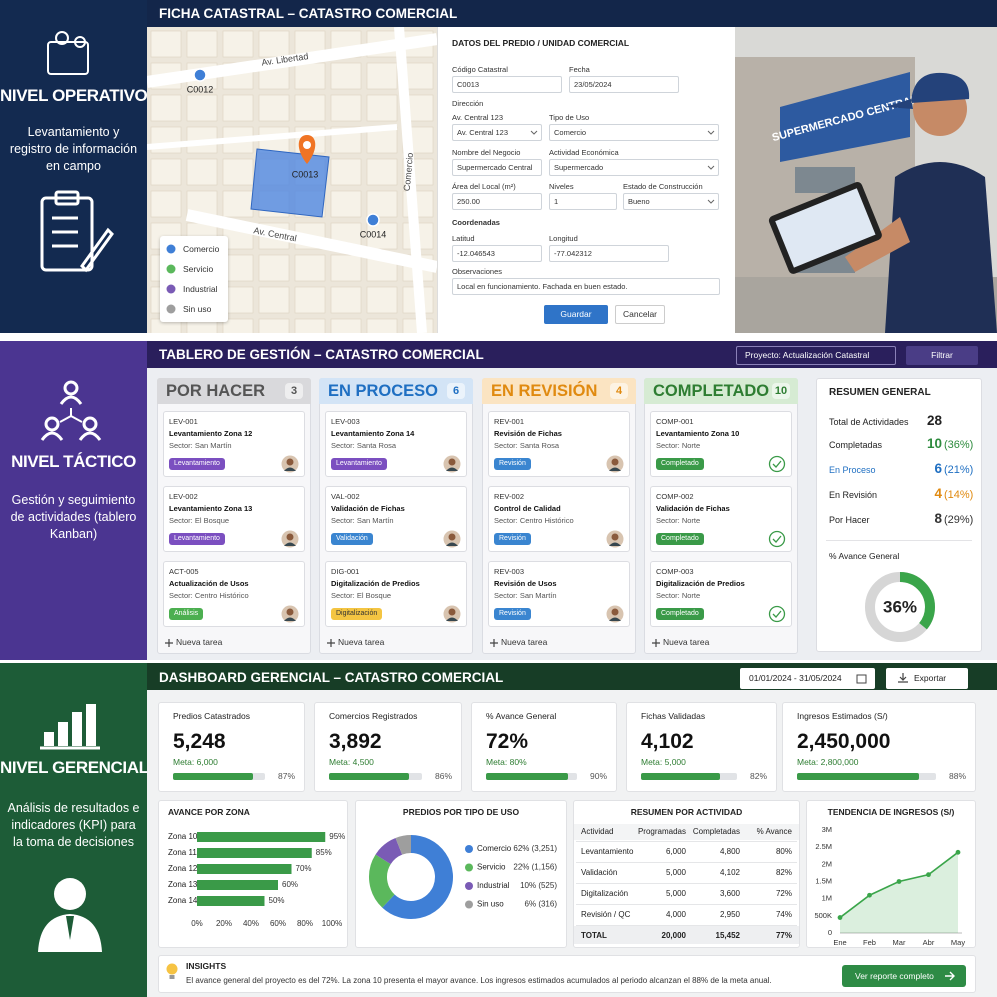 The height and width of the screenshot is (997, 997). I want to click on avatar, so click(290, 464).